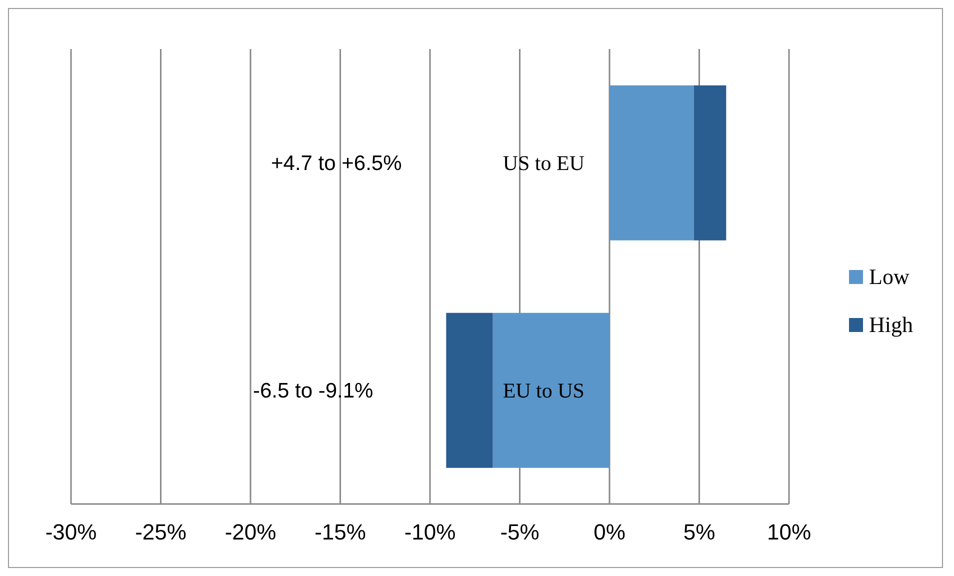  What do you see at coordinates (789, 532) in the screenshot?
I see `x-tick-label: 10%` at bounding box center [789, 532].